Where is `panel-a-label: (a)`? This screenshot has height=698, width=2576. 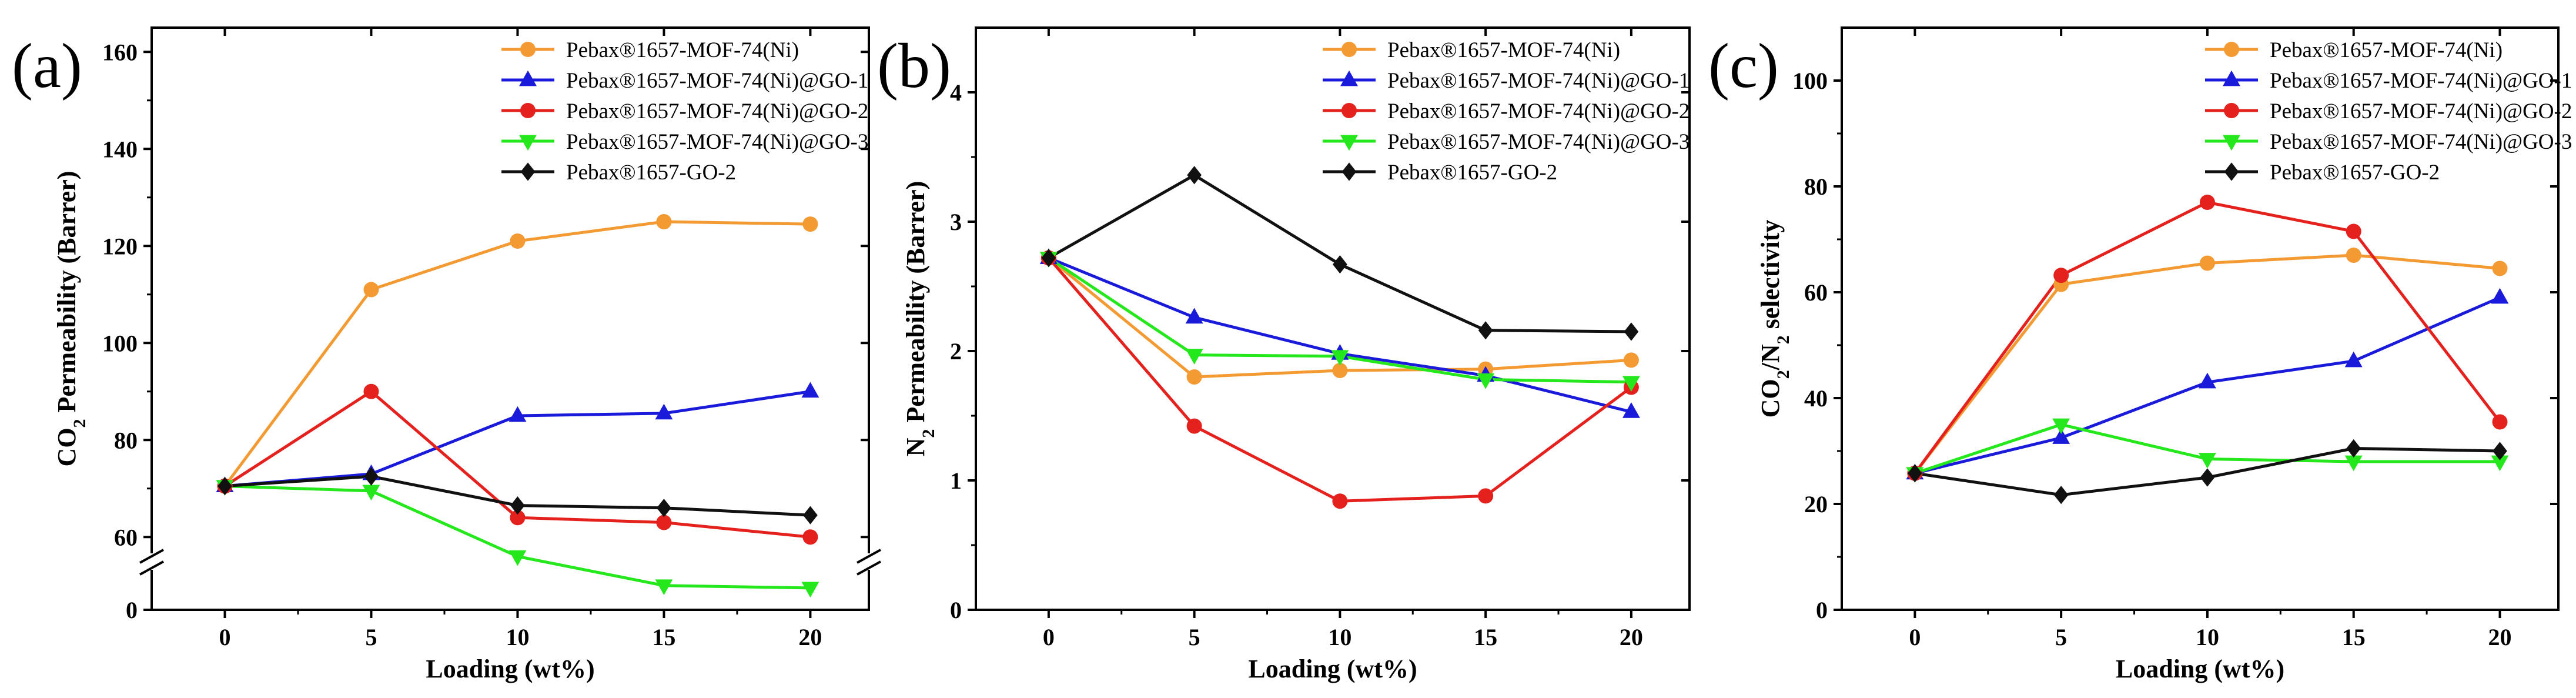 panel-a-label: (a) is located at coordinates (47, 66).